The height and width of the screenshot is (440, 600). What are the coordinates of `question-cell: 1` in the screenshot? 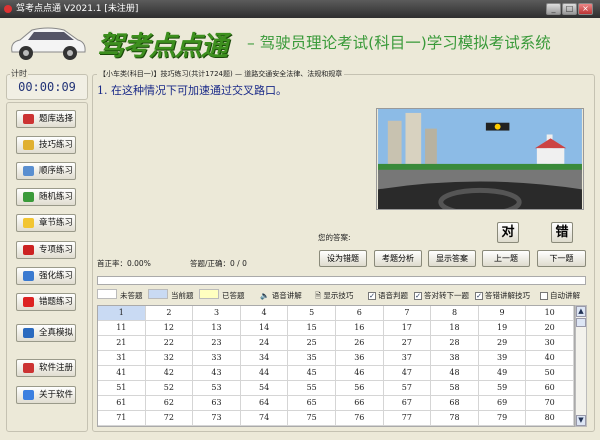 It's located at (122, 313).